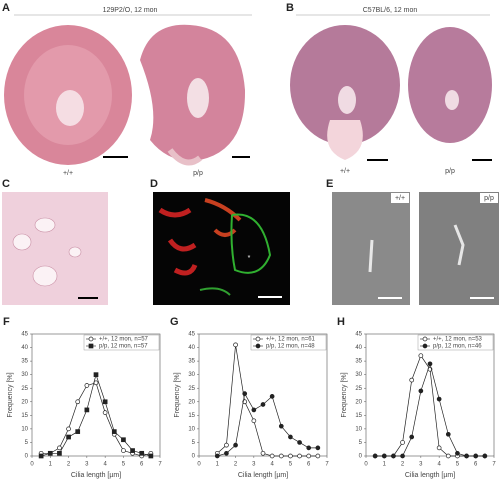 Image resolution: width=500 pixels, height=483 pixels. What do you see at coordinates (191, 335) in the screenshot?
I see `y-tick-label: 45` at bounding box center [191, 335].